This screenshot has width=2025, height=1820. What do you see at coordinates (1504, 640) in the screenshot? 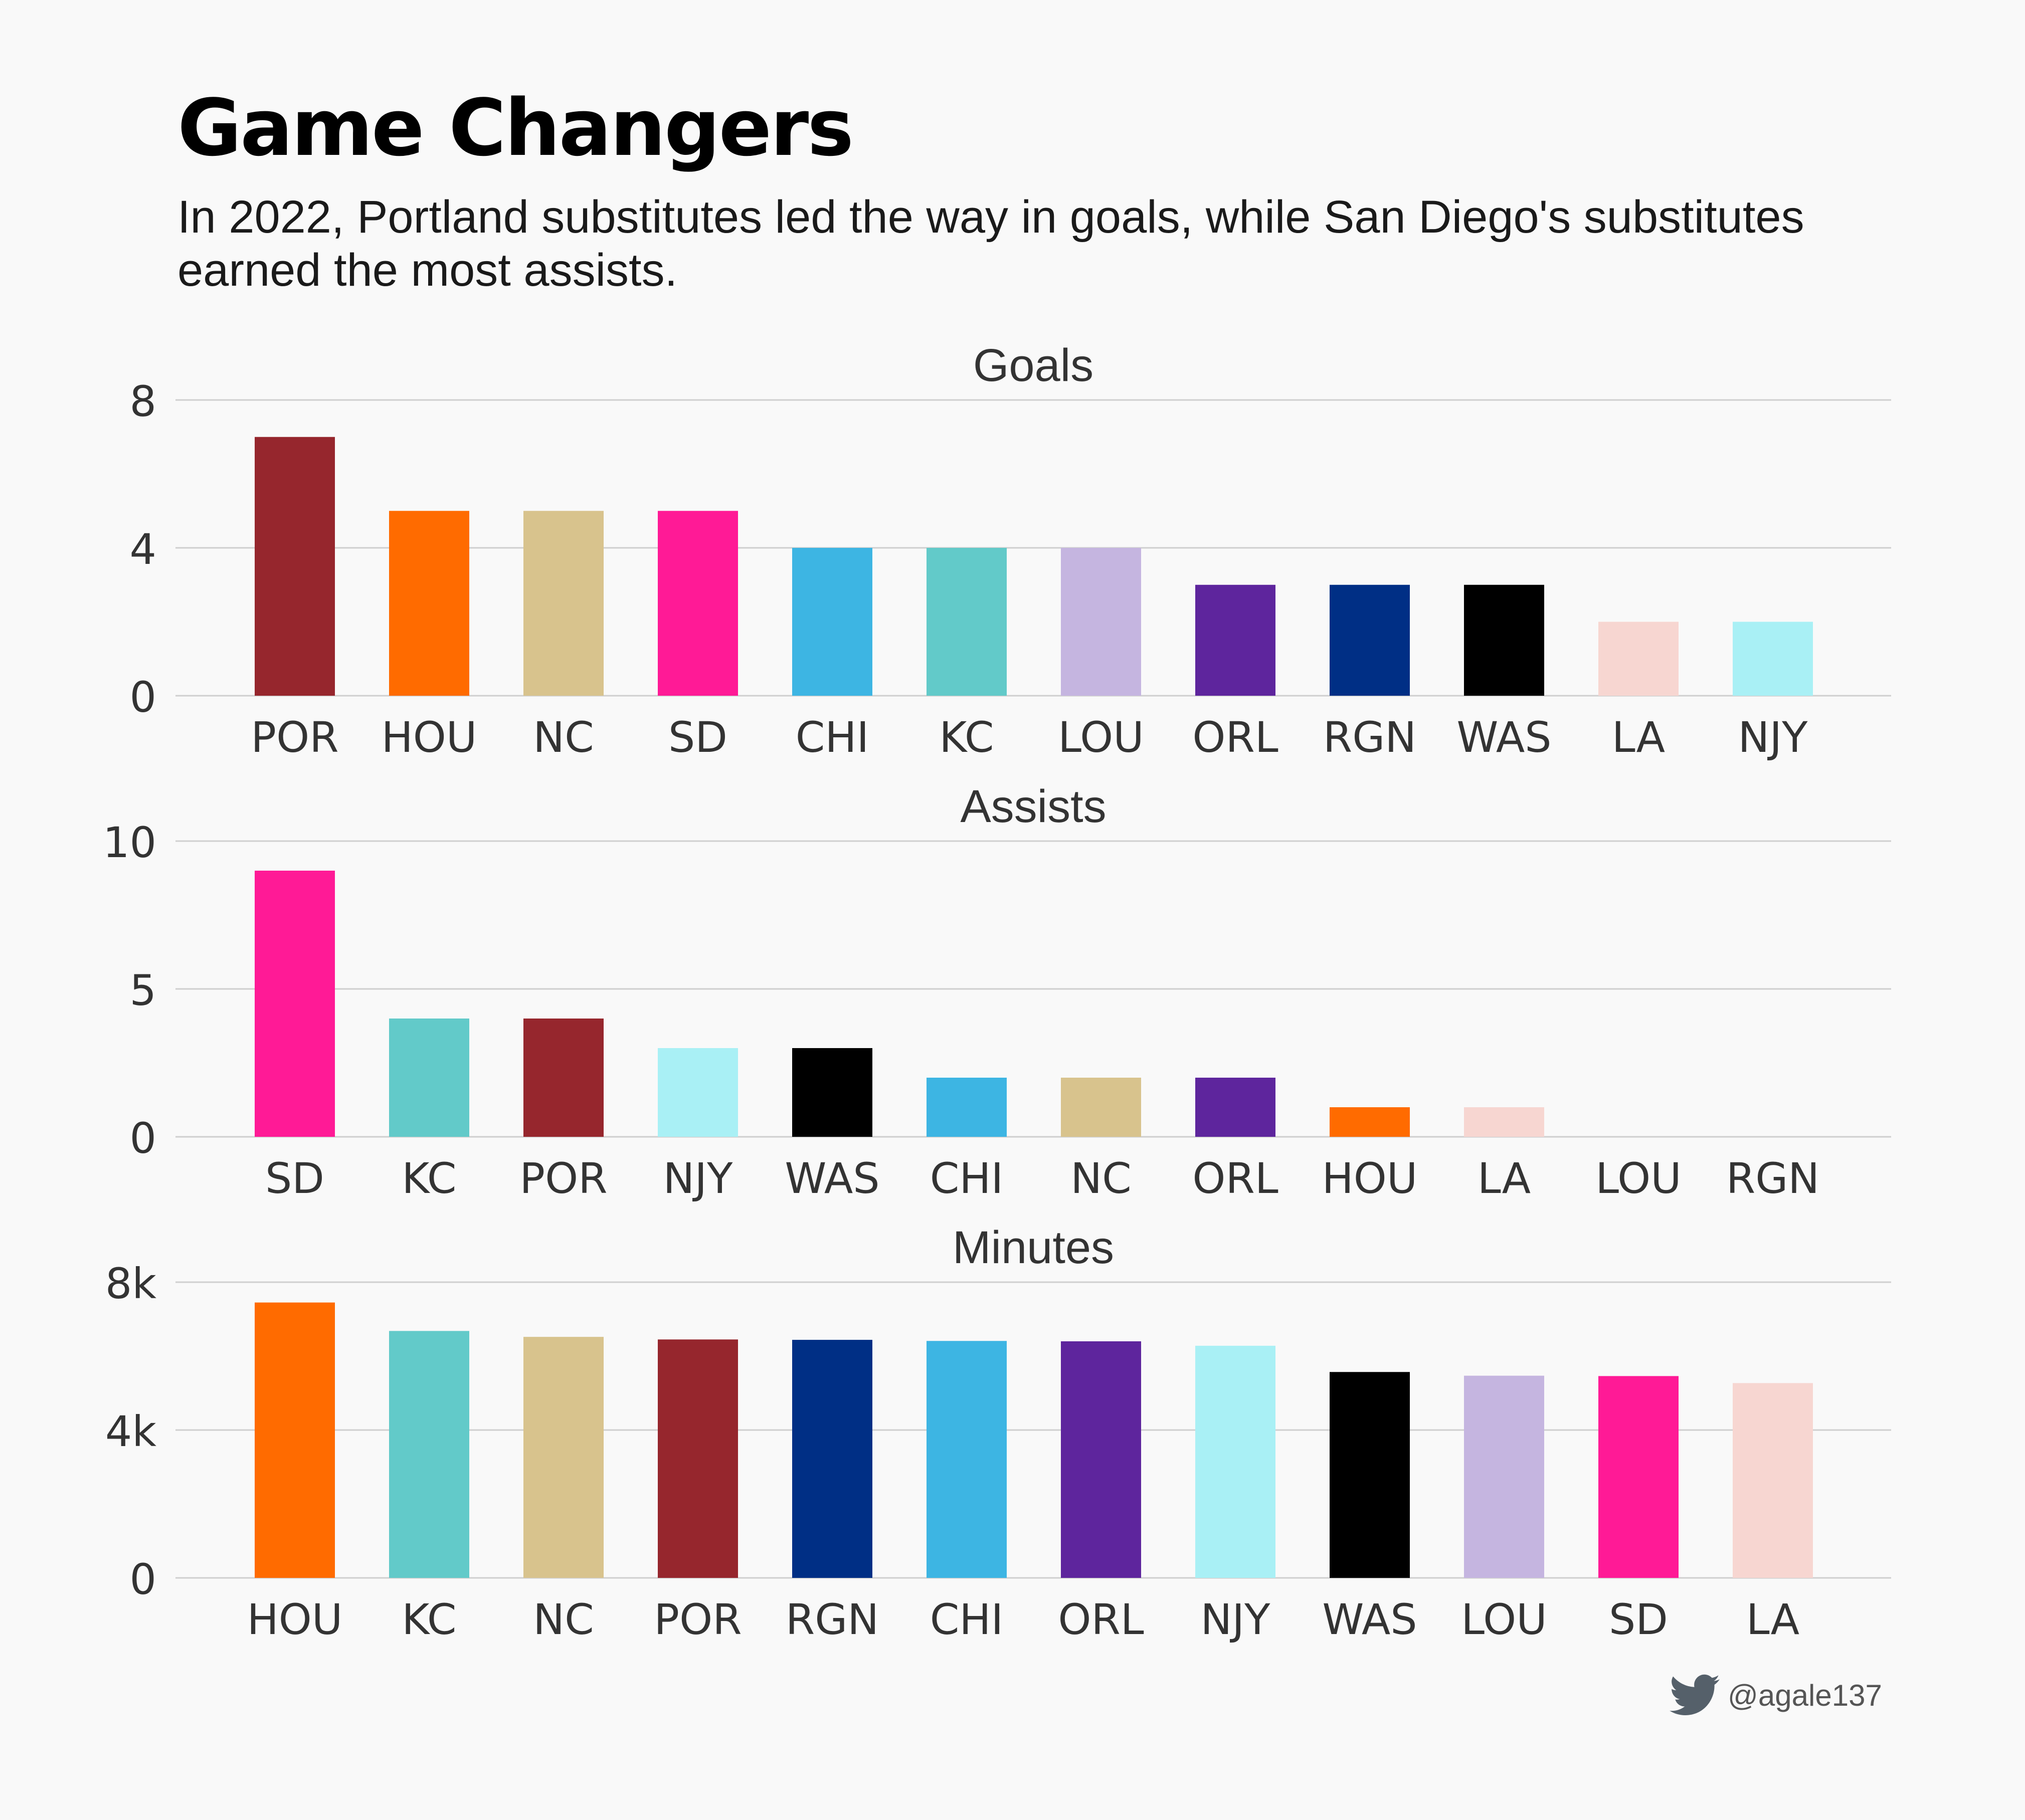
I see `goals-bar-was` at bounding box center [1504, 640].